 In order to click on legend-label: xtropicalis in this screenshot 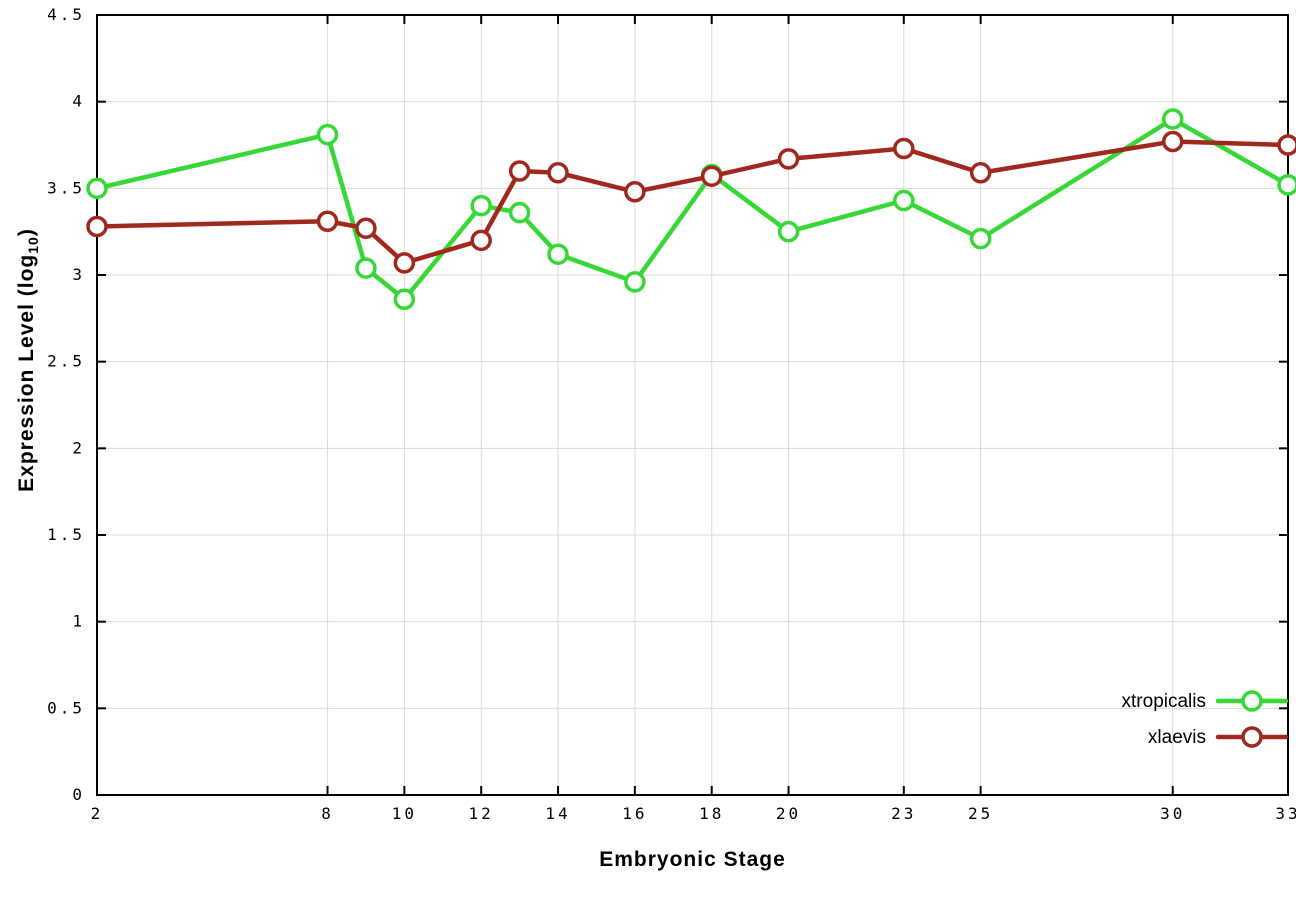, I will do `click(1164, 701)`.